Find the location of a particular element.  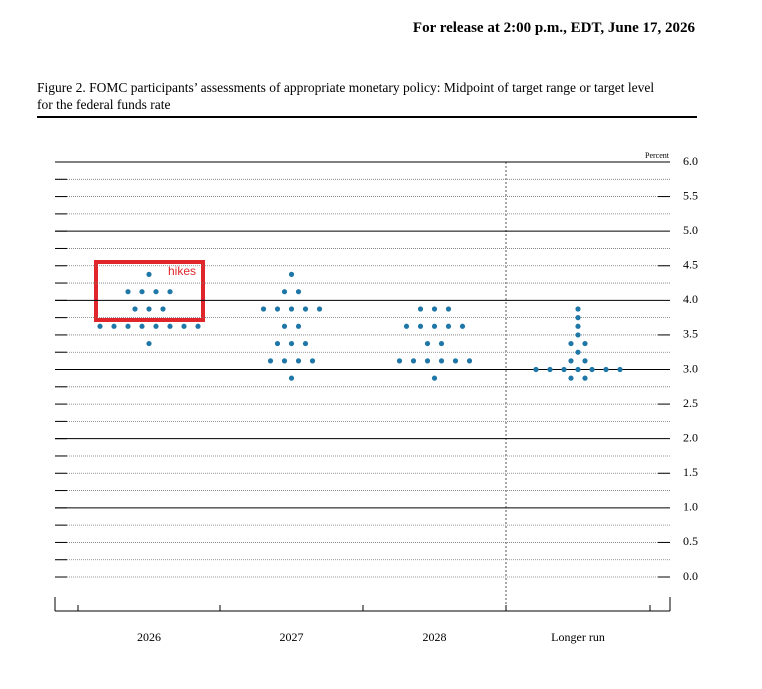

unit-label: Percent is located at coordinates (657, 155).